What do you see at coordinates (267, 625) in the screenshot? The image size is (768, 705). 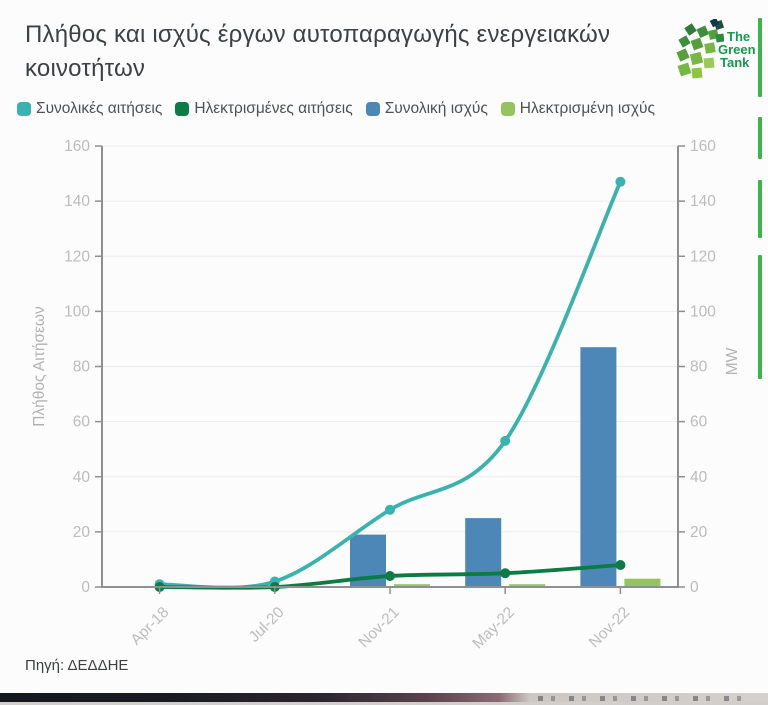 I see `x-tick-label: Jul-20` at bounding box center [267, 625].